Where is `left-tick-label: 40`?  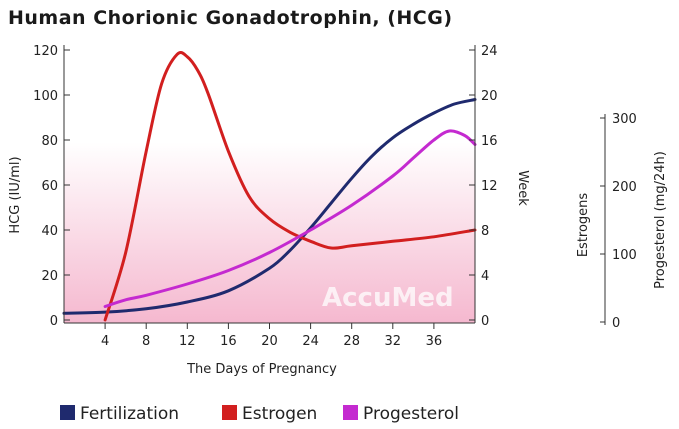 left-tick-label: 40 is located at coordinates (49, 231).